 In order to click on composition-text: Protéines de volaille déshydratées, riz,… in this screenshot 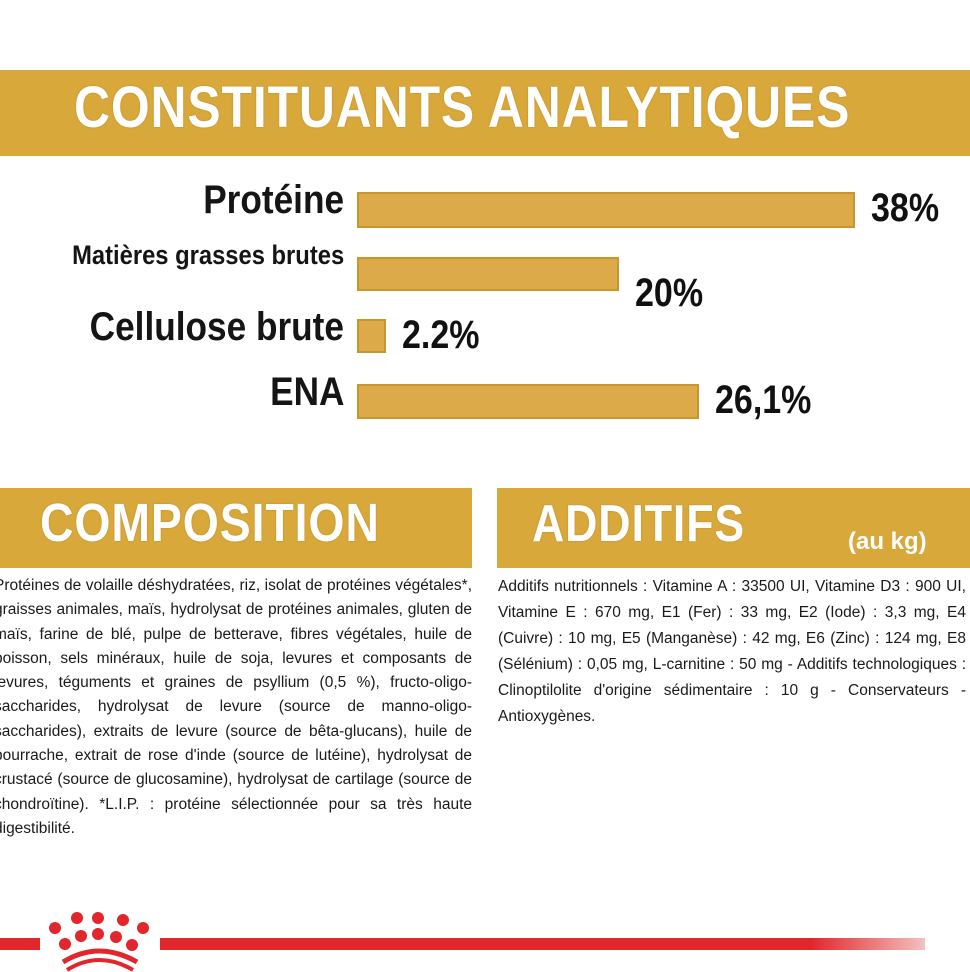, I will do `click(236, 707)`.